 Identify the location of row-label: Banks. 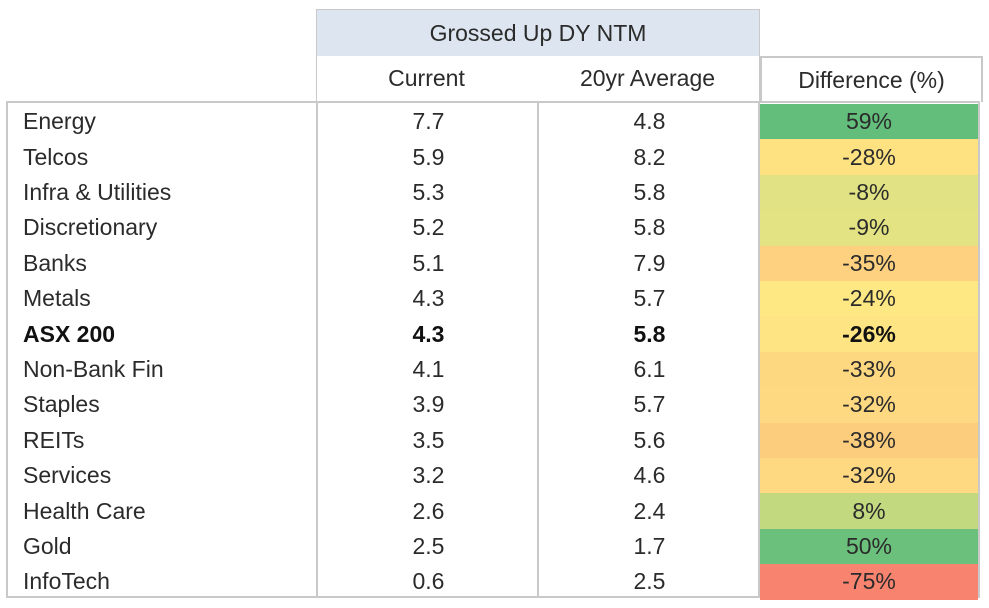
(55, 262).